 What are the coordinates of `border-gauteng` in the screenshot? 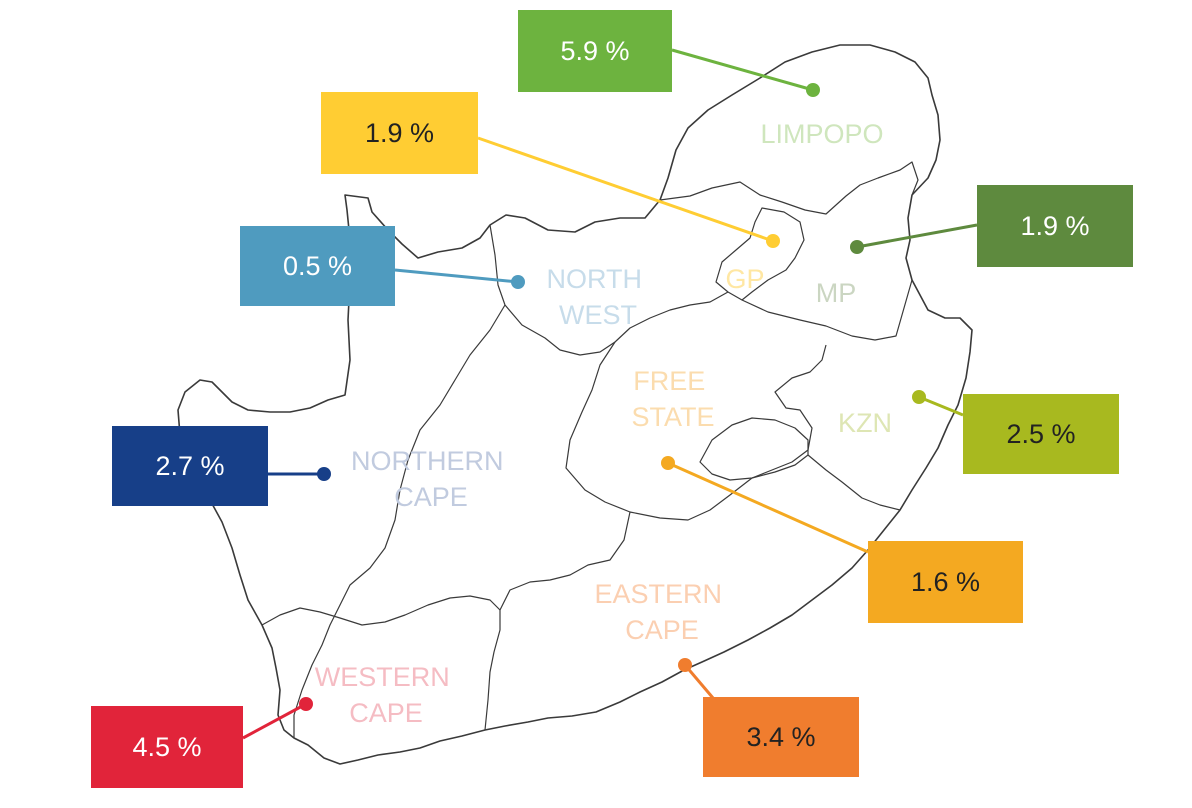 It's located at (760, 254).